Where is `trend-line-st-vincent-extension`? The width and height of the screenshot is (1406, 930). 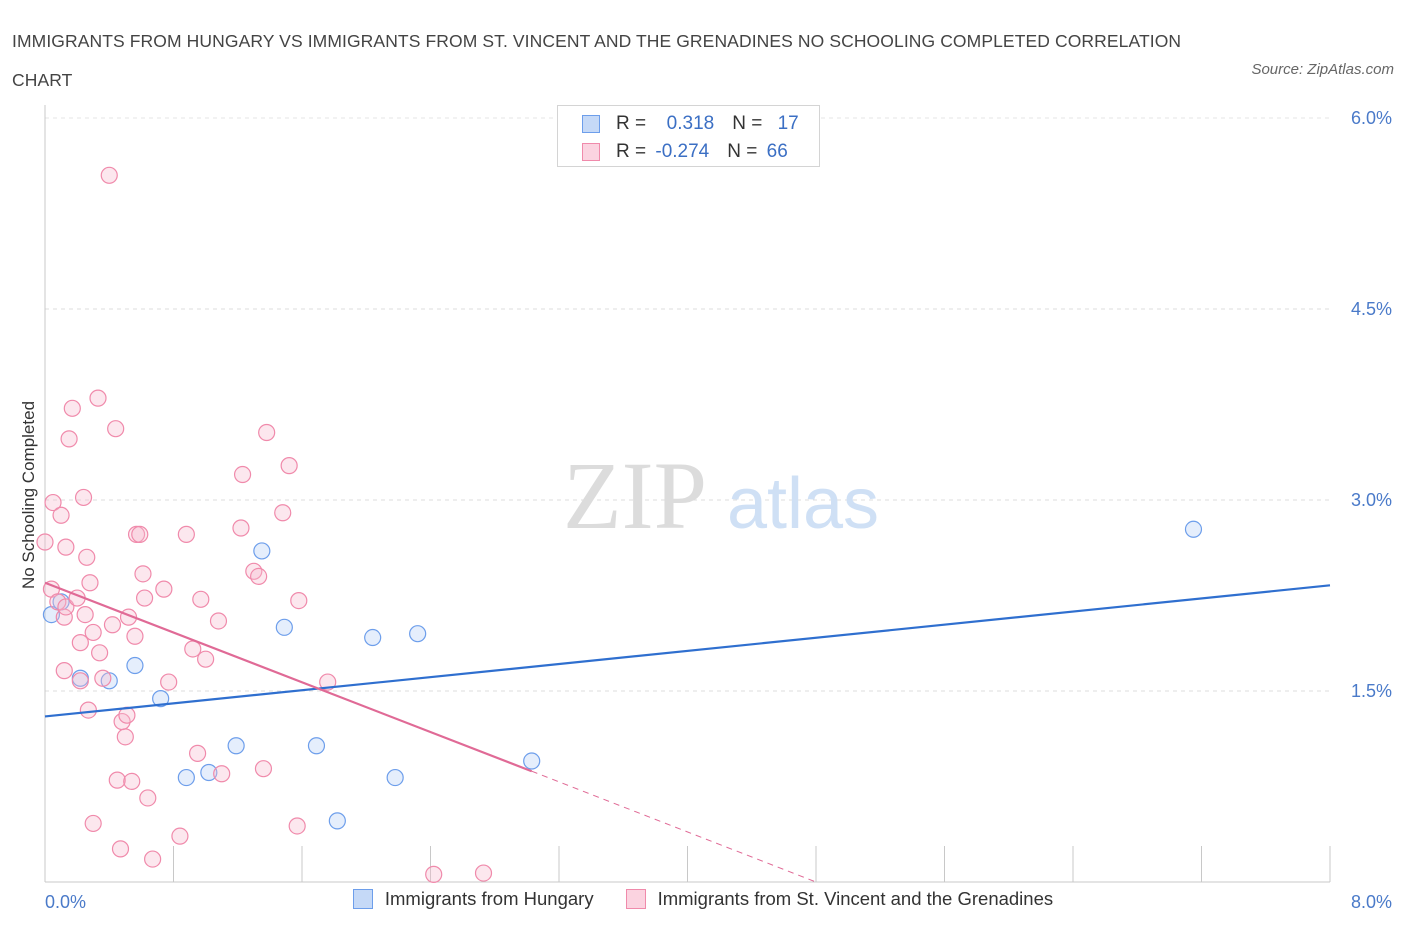 trend-line-st-vincent-extension is located at coordinates (674, 826).